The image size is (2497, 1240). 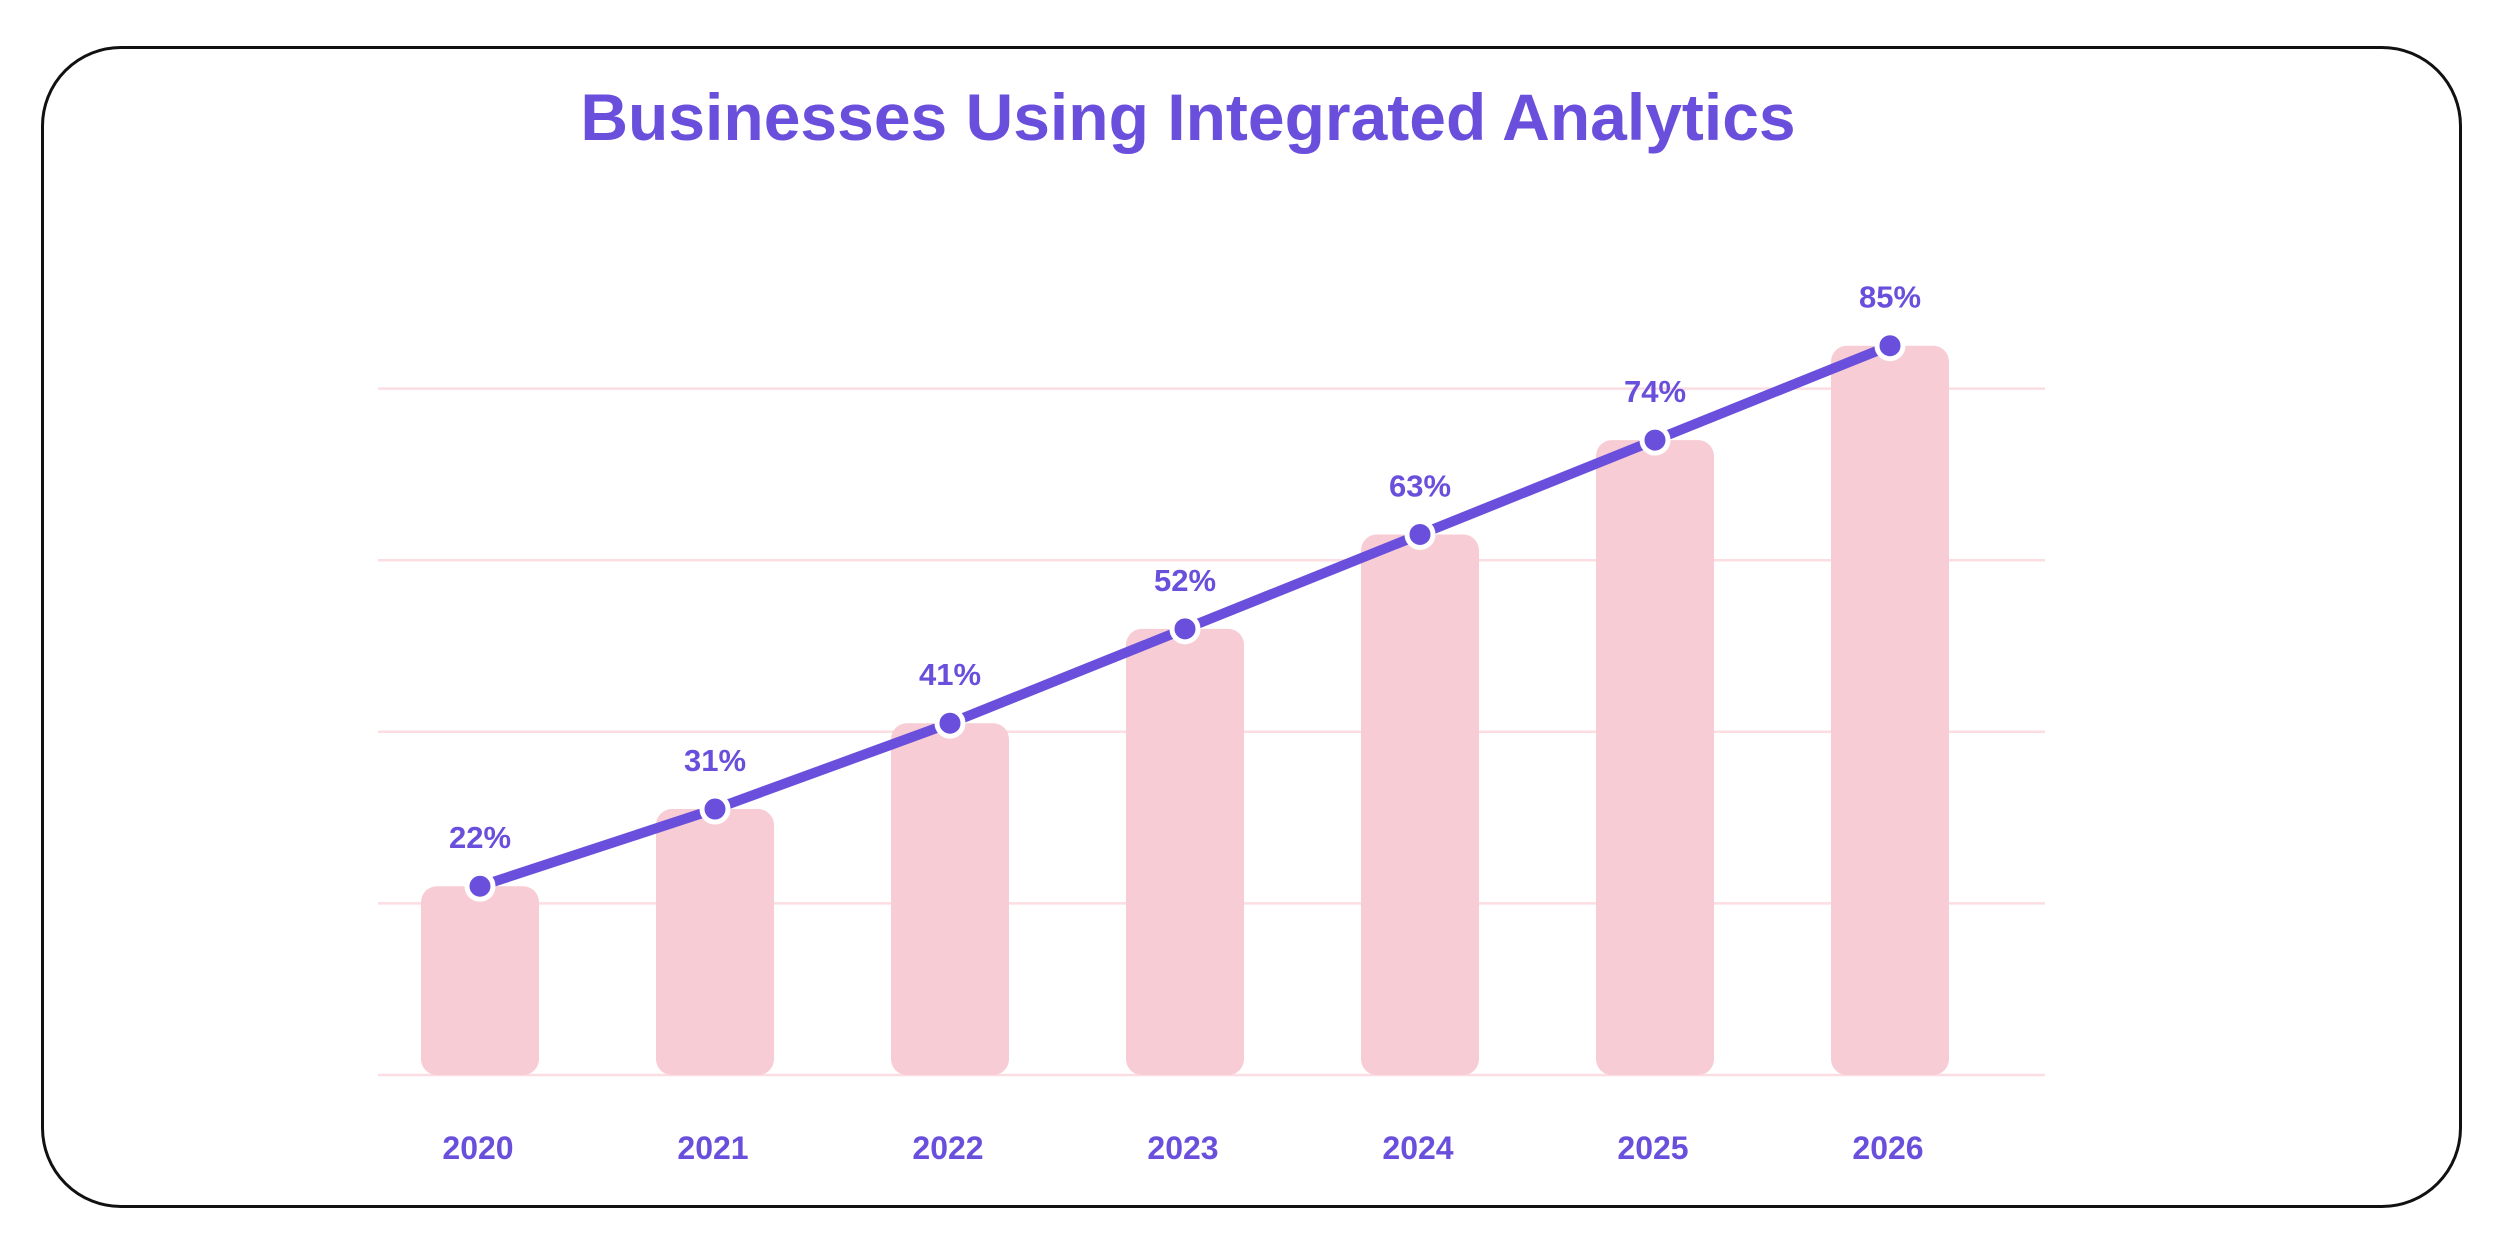 What do you see at coordinates (715, 809) in the screenshot?
I see `marker-2021` at bounding box center [715, 809].